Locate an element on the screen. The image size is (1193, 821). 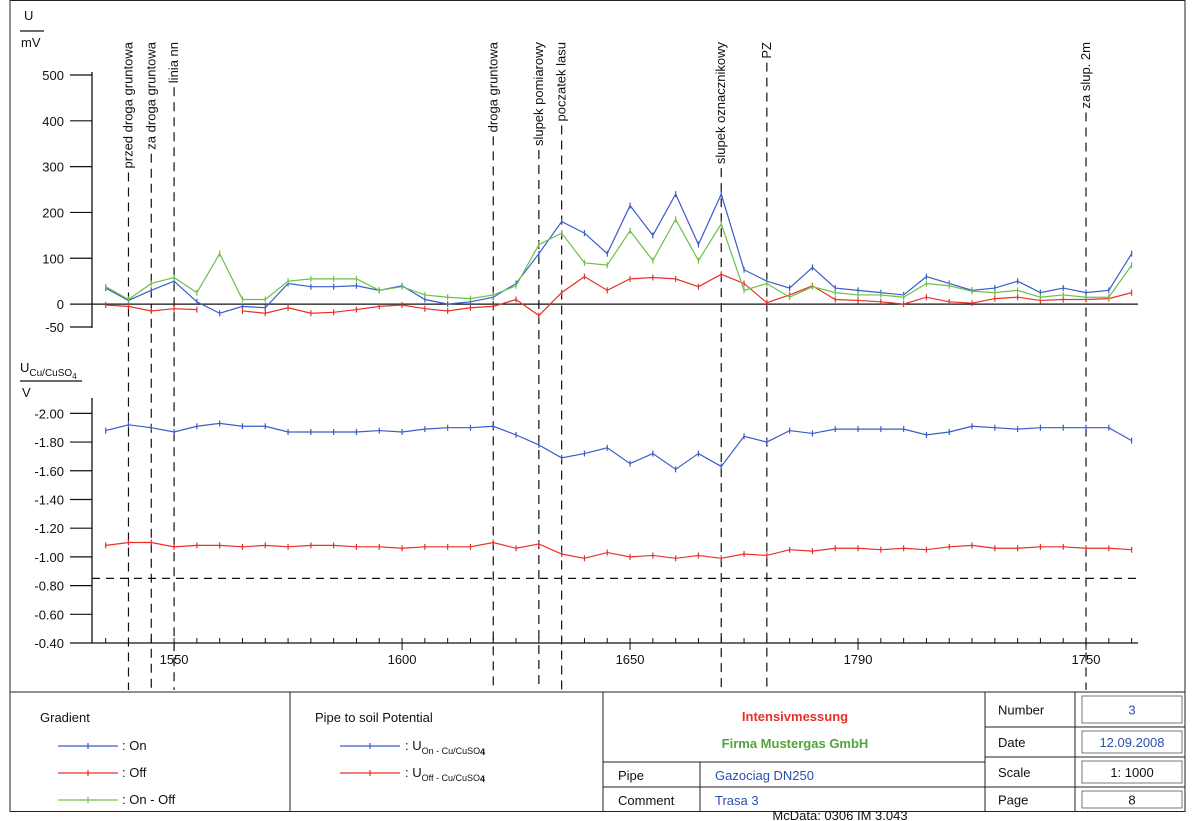
y-tick-label: 300 is located at coordinates (53, 167).